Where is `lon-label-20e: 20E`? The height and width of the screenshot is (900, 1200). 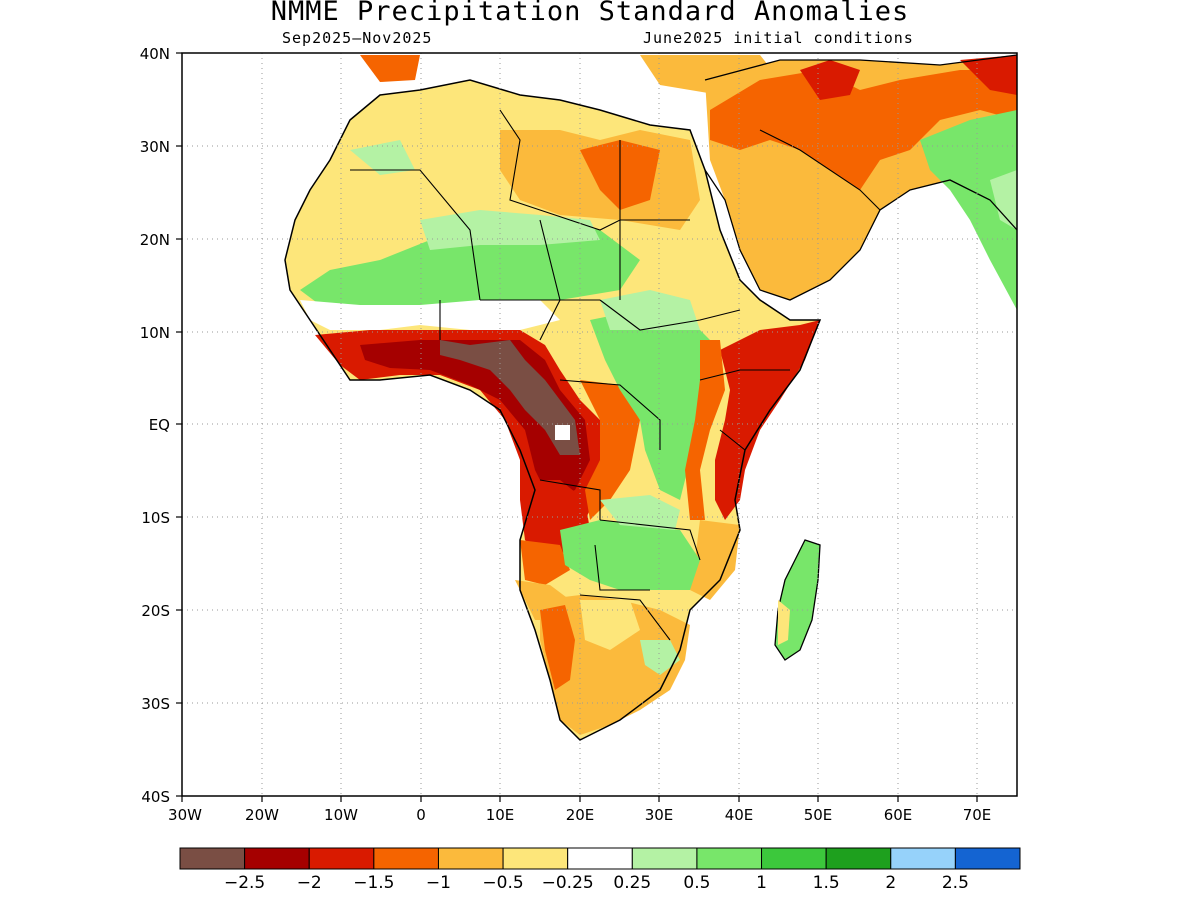
lon-label-20e: 20E is located at coordinates (580, 815).